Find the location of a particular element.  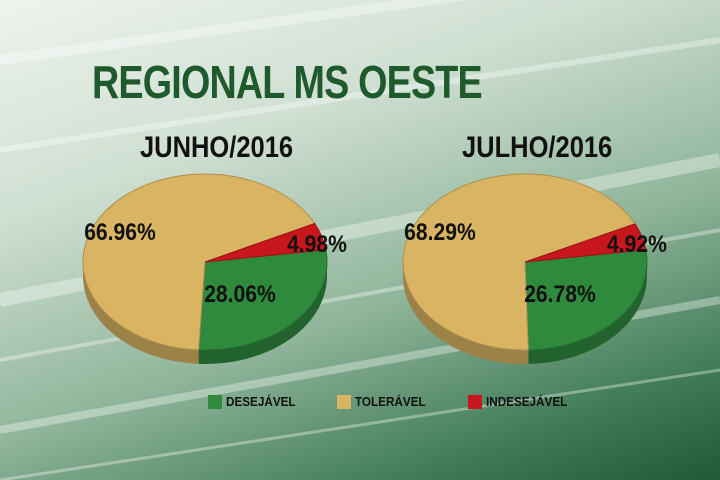

legend-label-toleravel: TOLERÁVEL is located at coordinates (390, 401).